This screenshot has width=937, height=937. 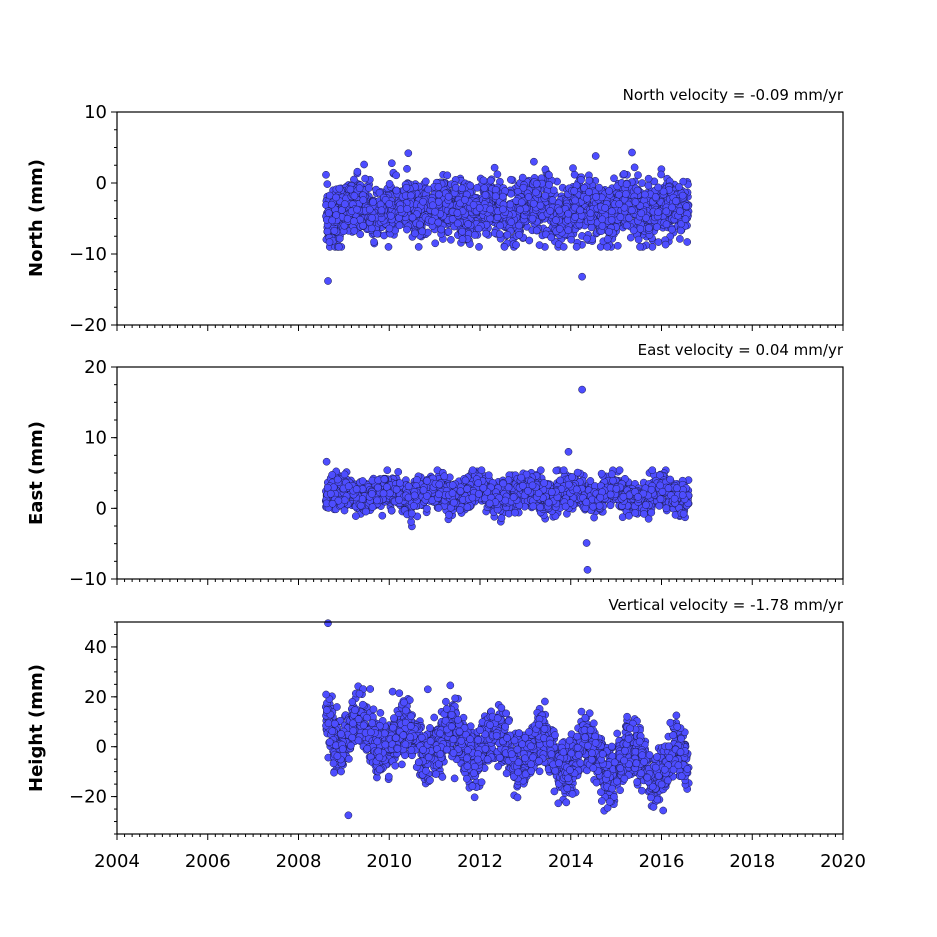 What do you see at coordinates (507, 216) in the screenshot?
I see `north-points` at bounding box center [507, 216].